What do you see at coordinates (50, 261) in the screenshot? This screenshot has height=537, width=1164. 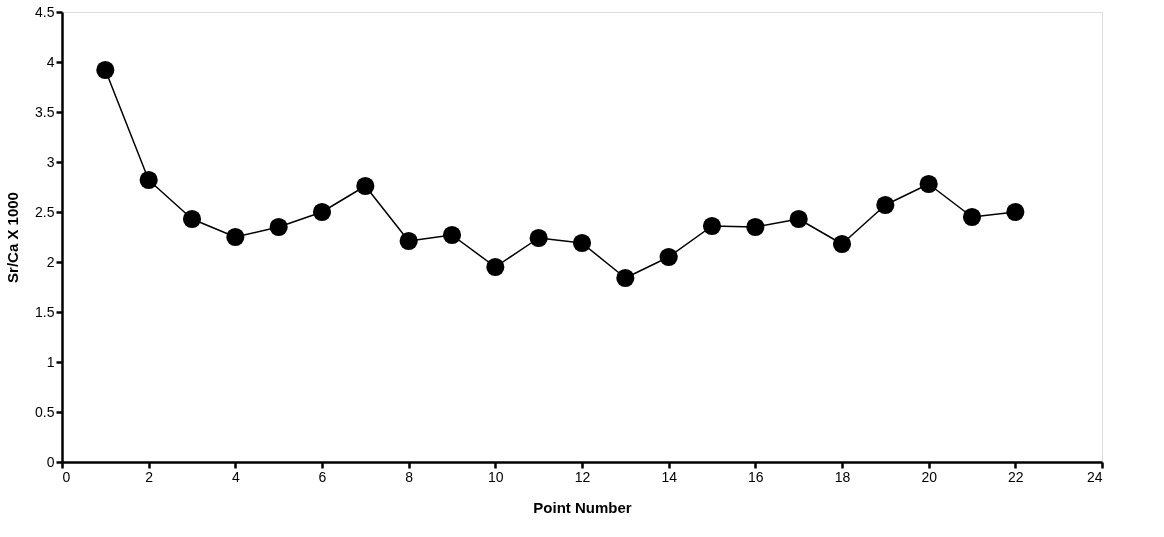 I see `y-tick-label: 2` at bounding box center [50, 261].